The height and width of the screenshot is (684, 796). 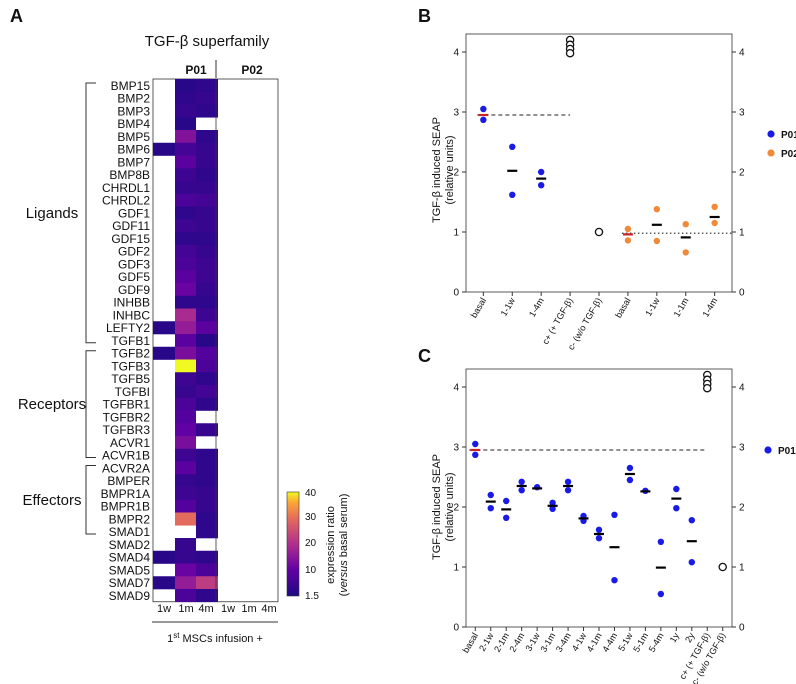 What do you see at coordinates (788, 154) in the screenshot?
I see `legend-label-p02: P02` at bounding box center [788, 154].